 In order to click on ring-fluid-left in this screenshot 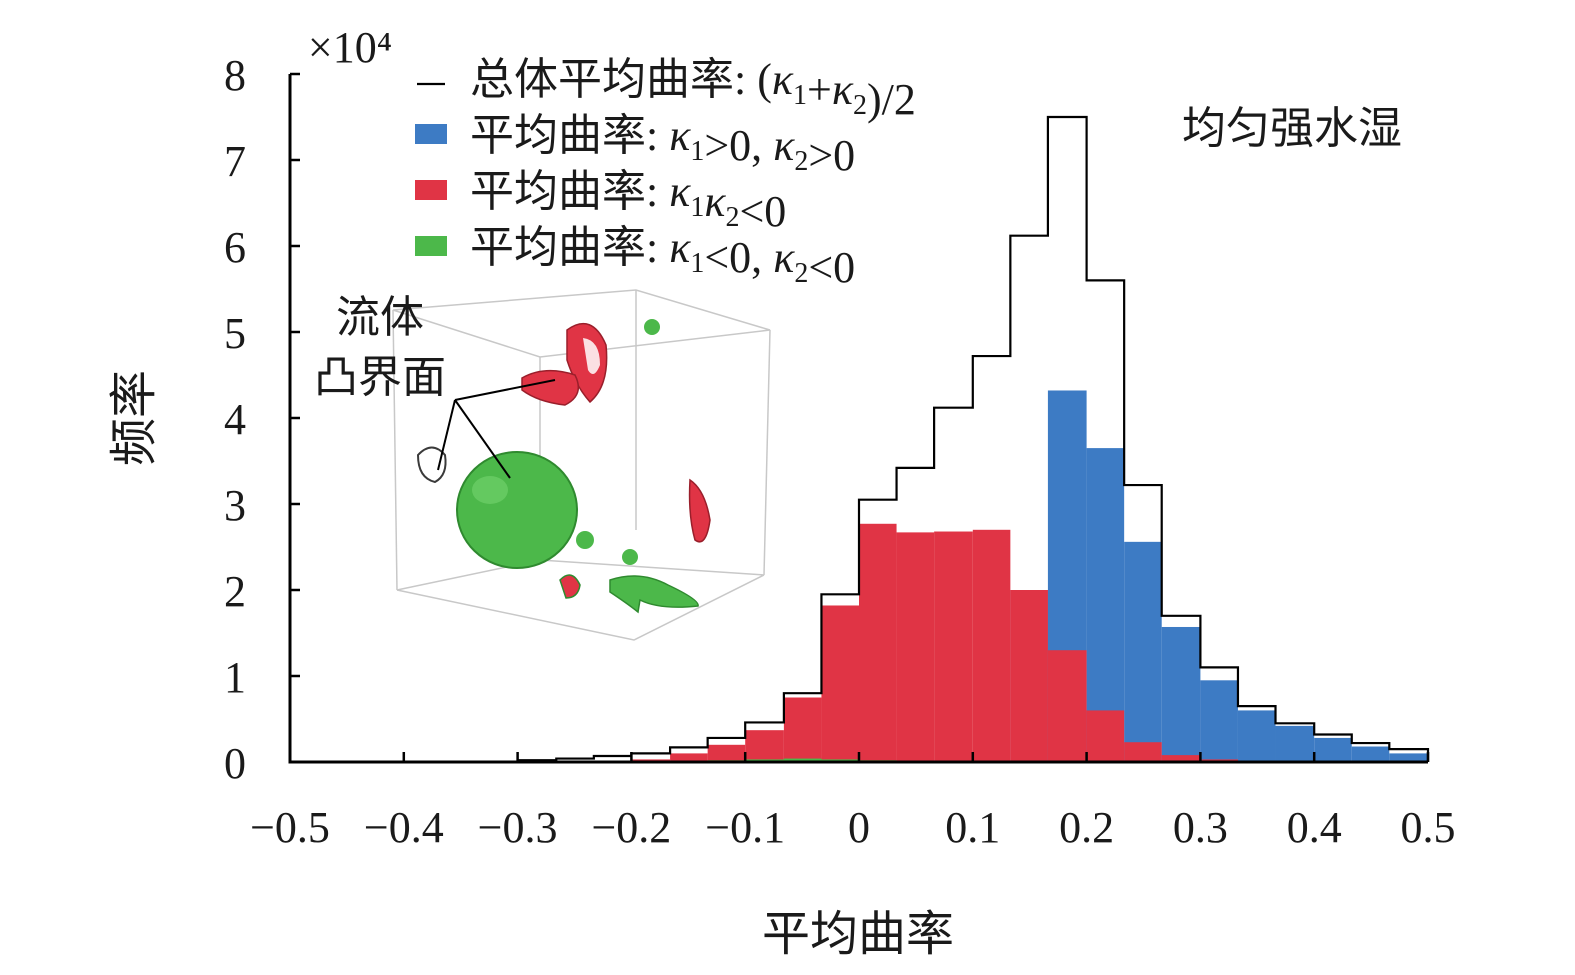, I will do `click(431, 465)`.